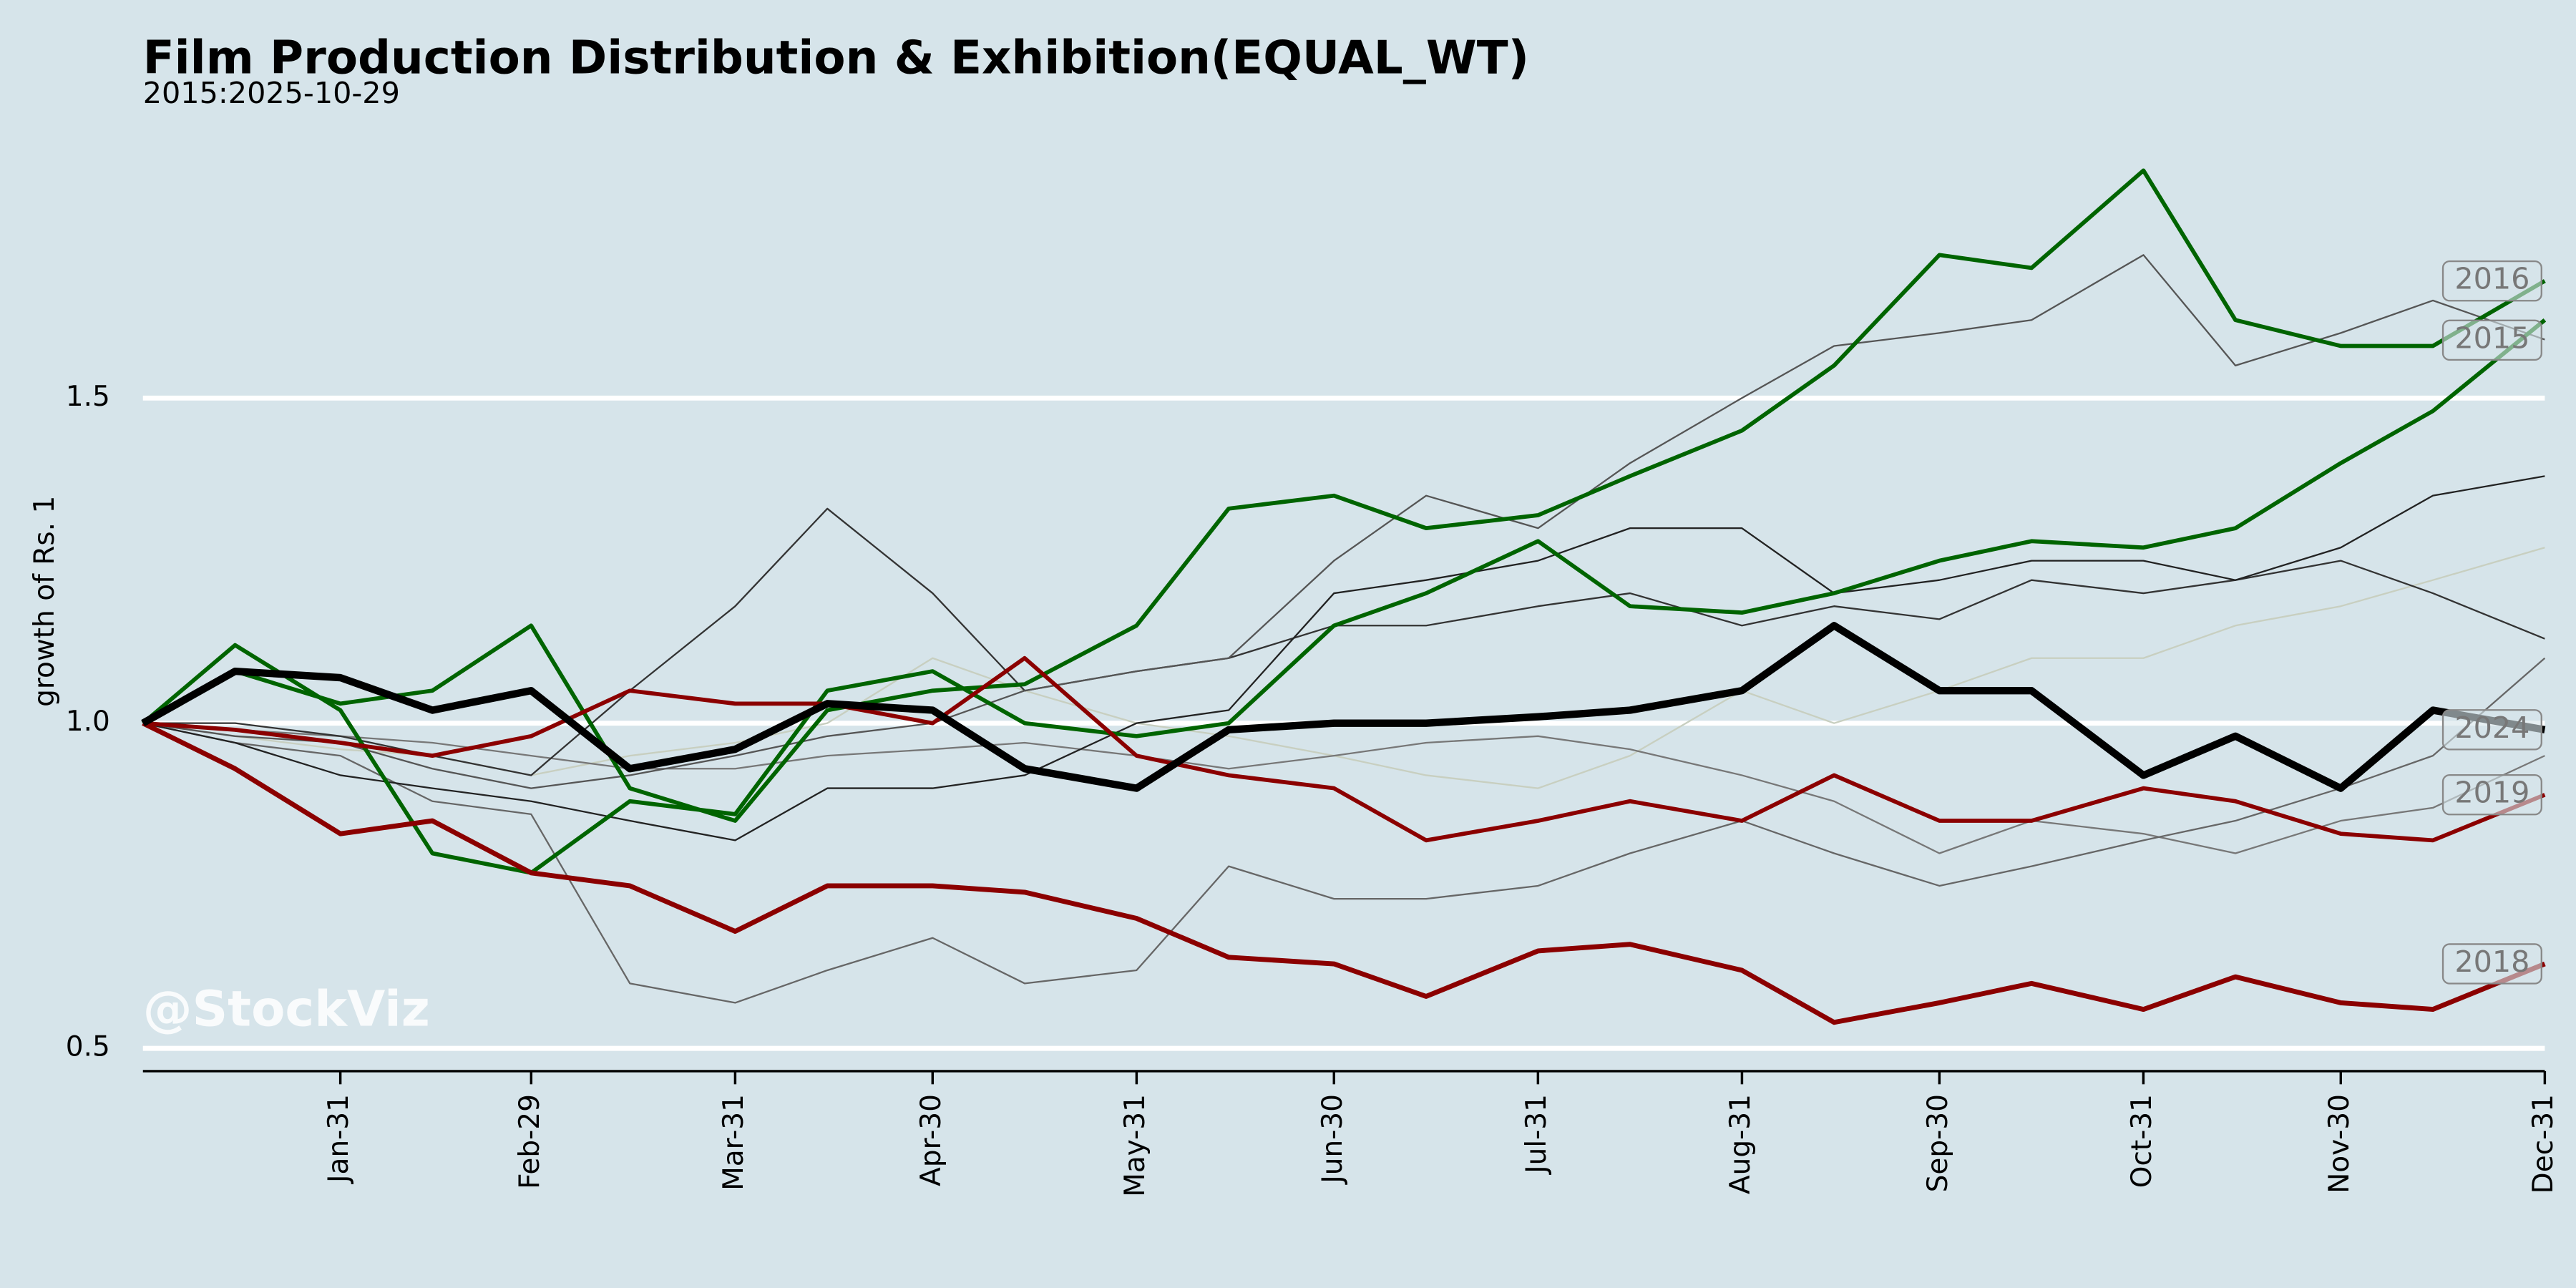  I want to click on x-tick-label: Aug-31, so click(1741, 1144).